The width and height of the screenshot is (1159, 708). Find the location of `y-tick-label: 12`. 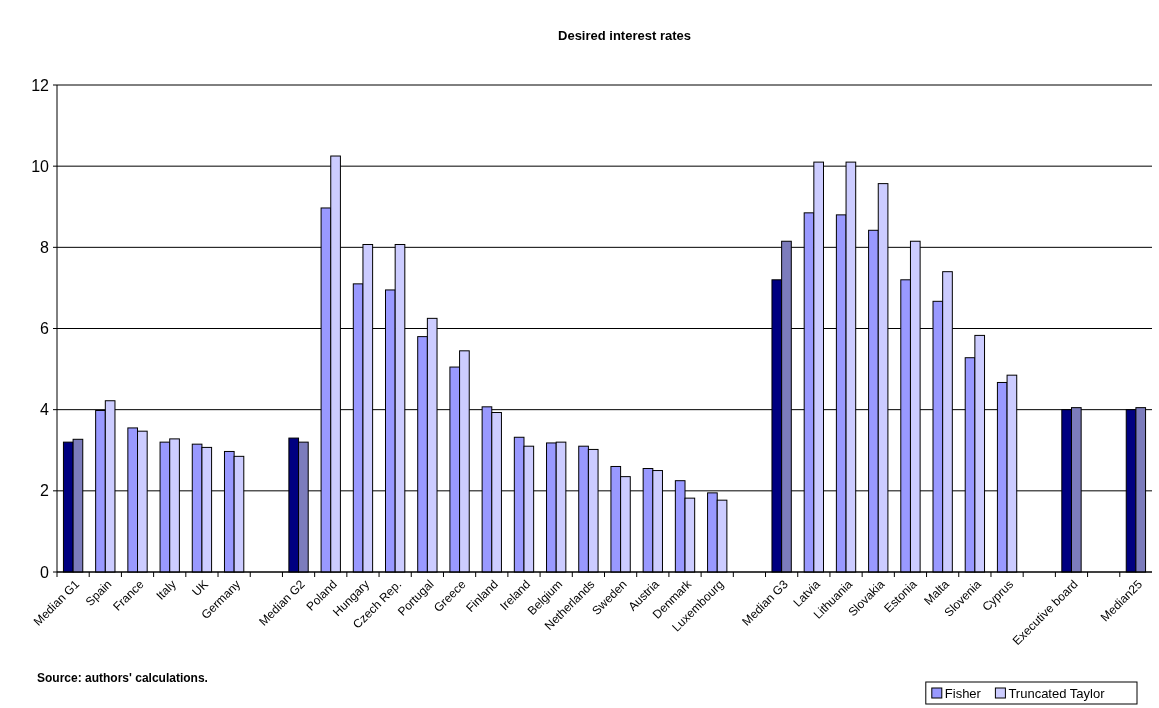

y-tick-label: 12 is located at coordinates (40, 85).